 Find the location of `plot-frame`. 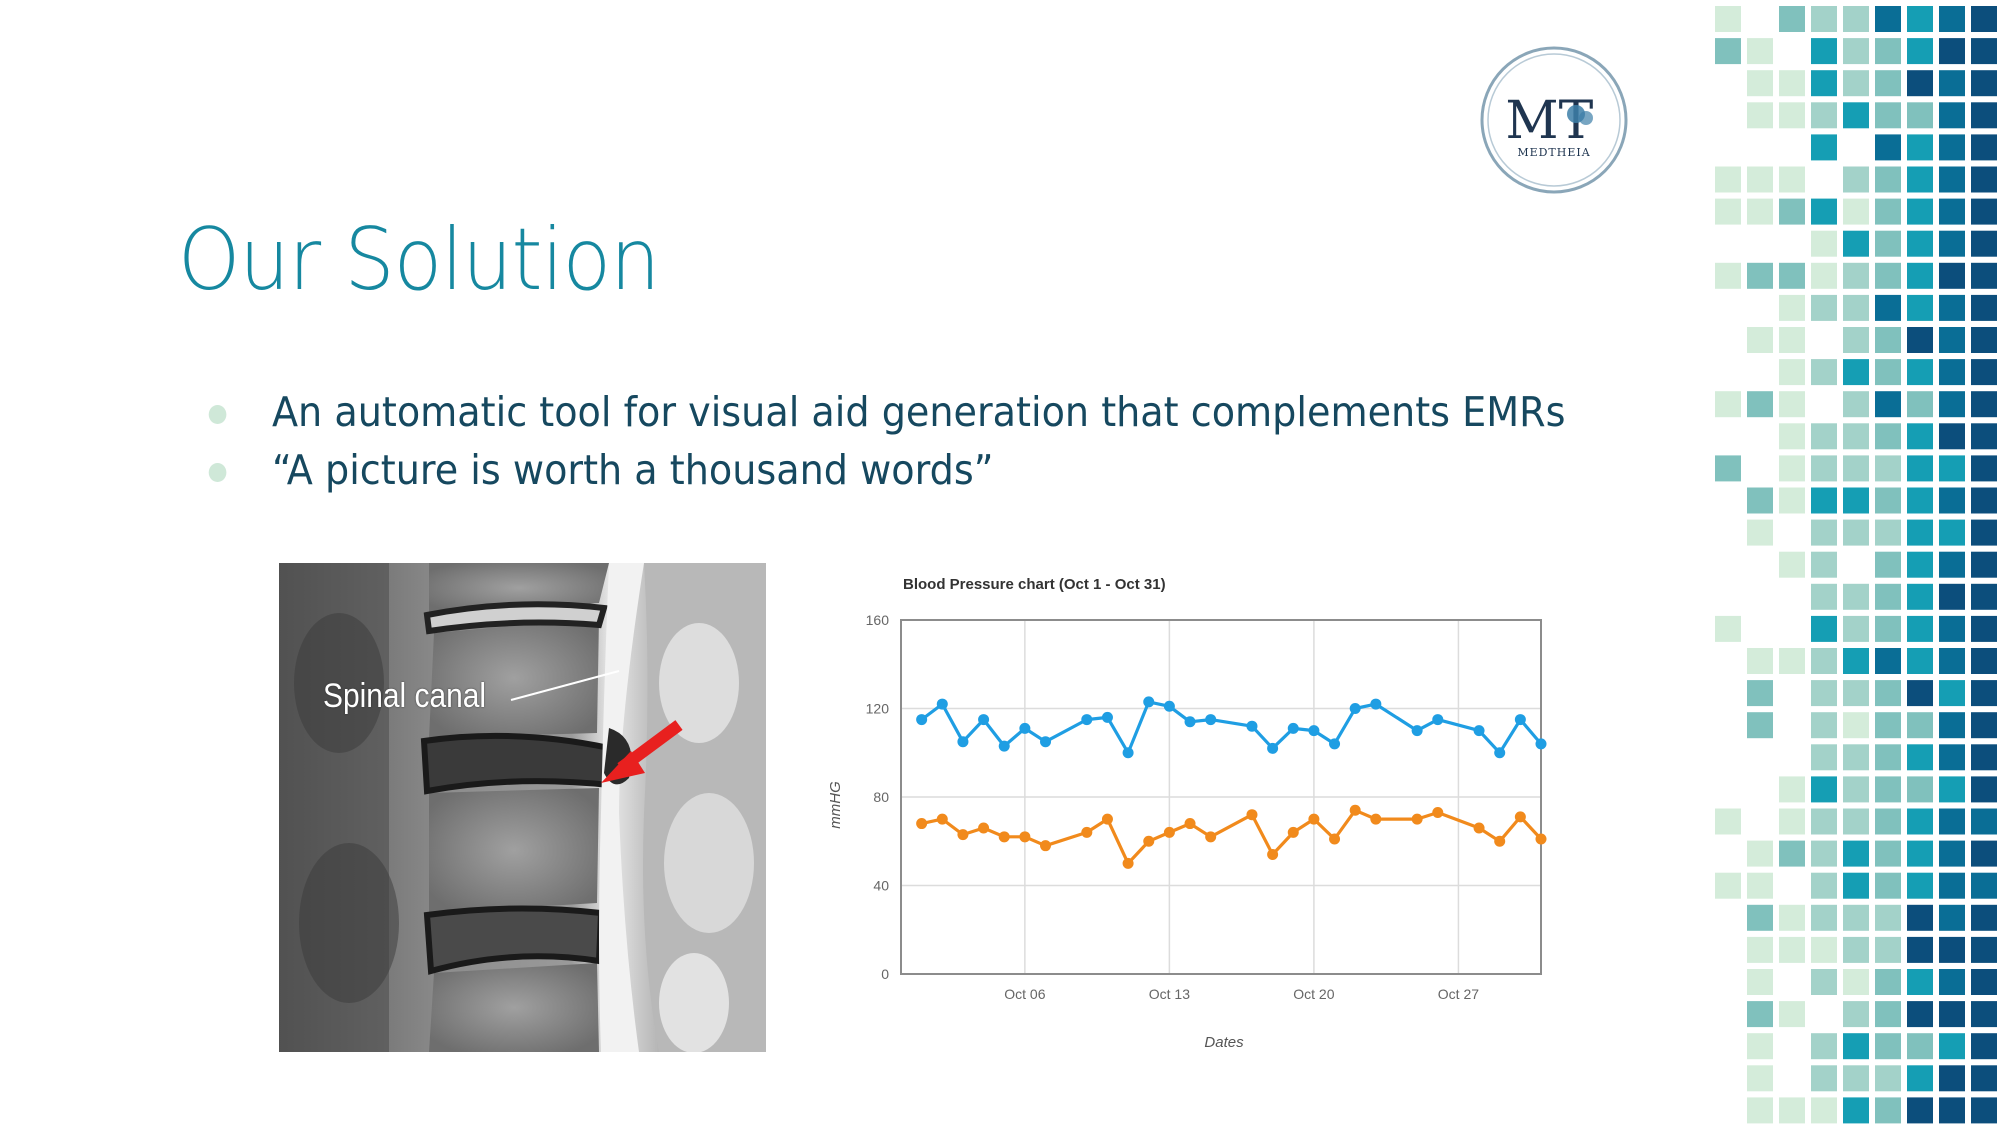

plot-frame is located at coordinates (1221, 797).